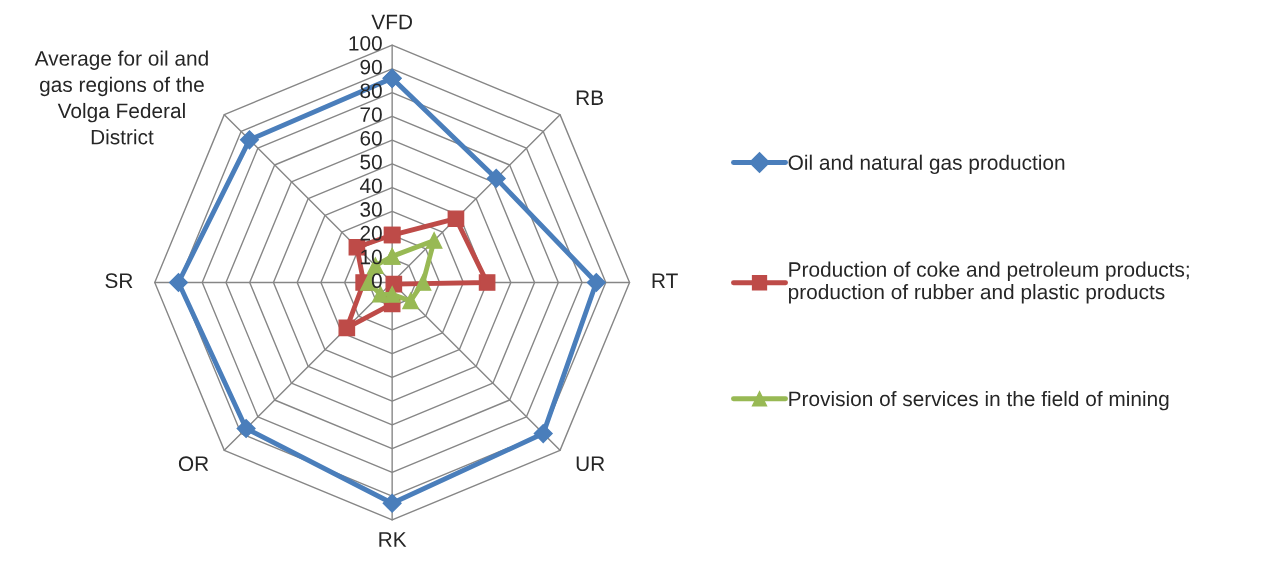  Describe the element at coordinates (371, 67) in the screenshot. I see `y-tick-label: 90` at that location.